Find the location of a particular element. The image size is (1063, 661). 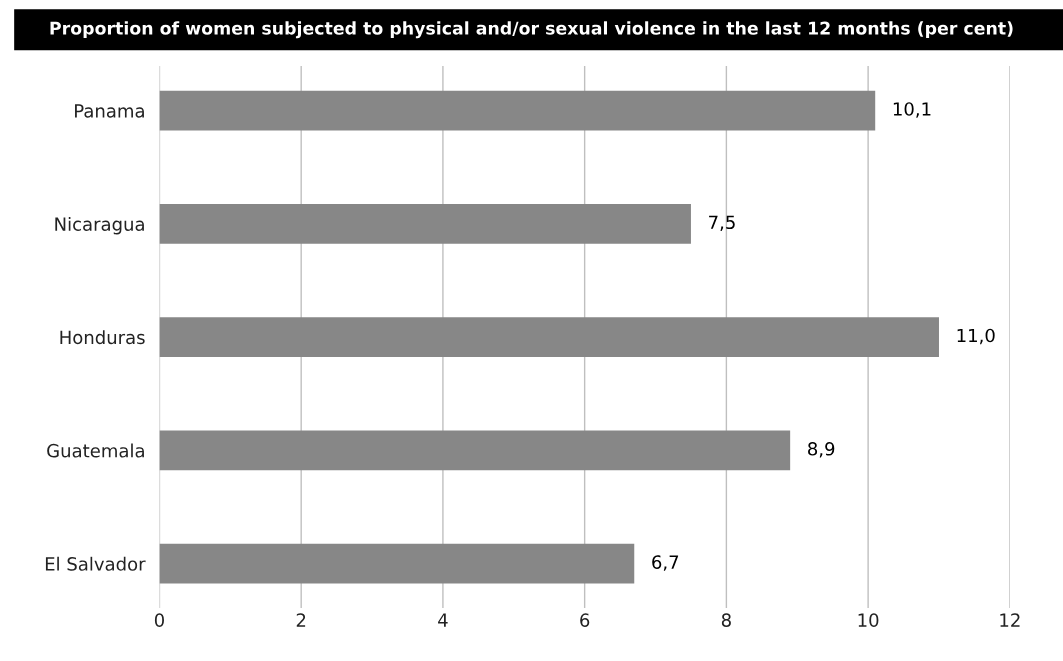

data-label: 11,0 is located at coordinates (976, 336).